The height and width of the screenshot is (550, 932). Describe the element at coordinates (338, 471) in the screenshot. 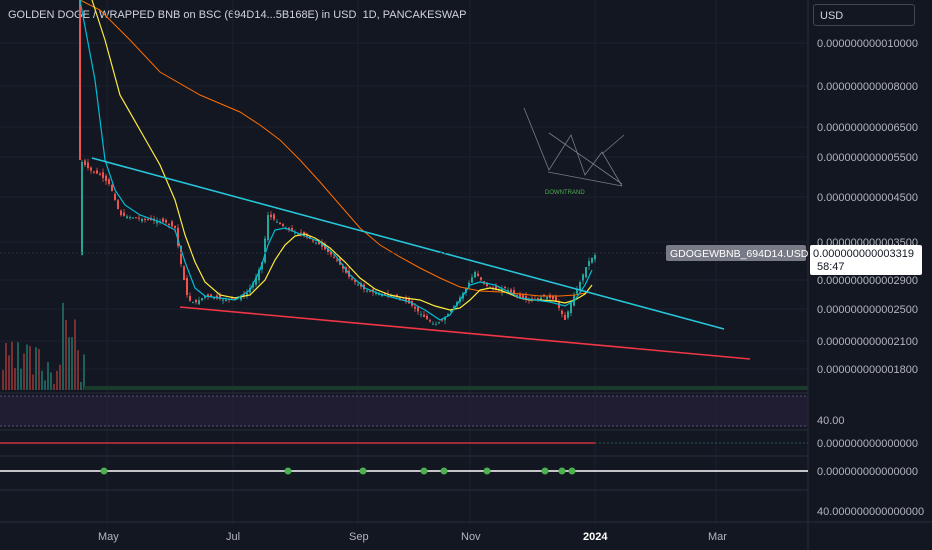

I see `signal-dots` at that location.